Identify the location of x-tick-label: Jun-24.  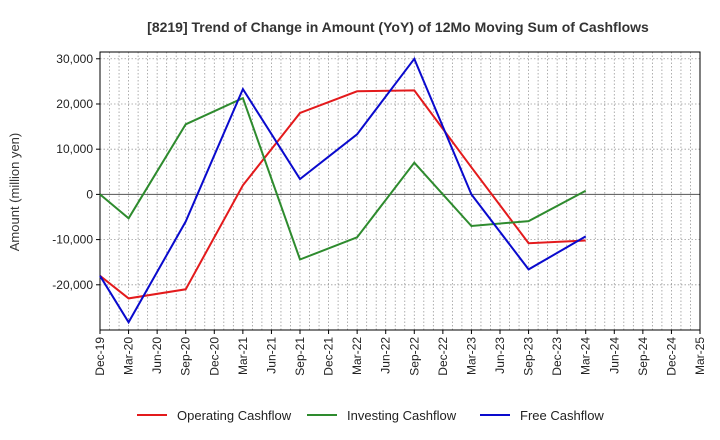
(614, 355).